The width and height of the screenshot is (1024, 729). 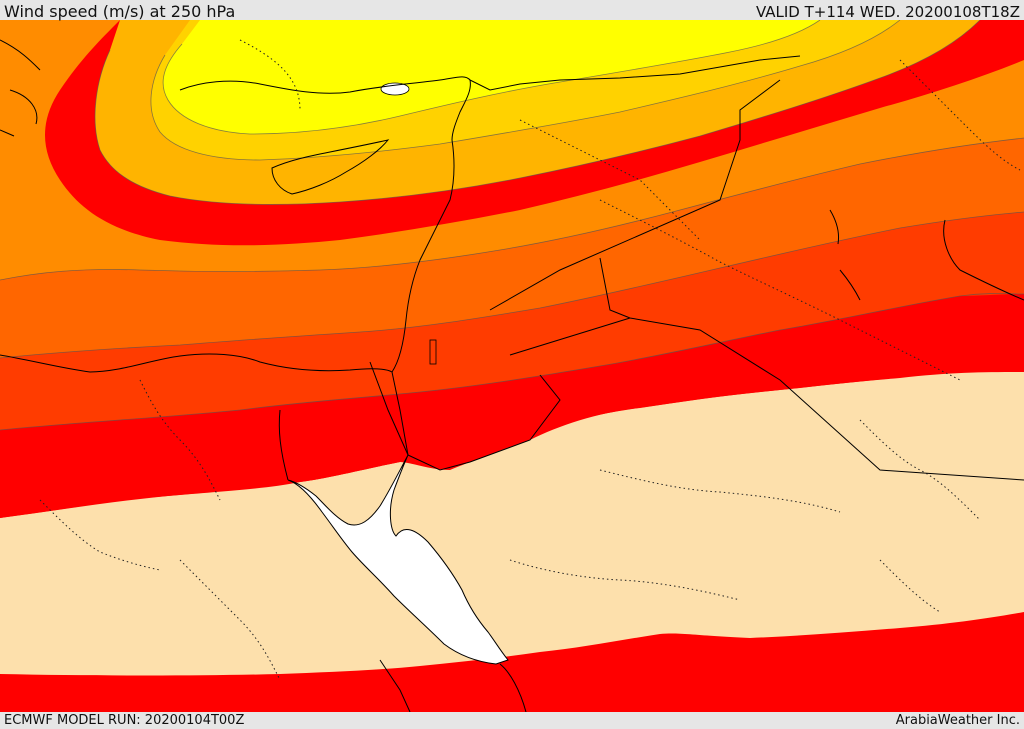 What do you see at coordinates (491, 77) in the screenshot?
I see `band-yellow` at bounding box center [491, 77].